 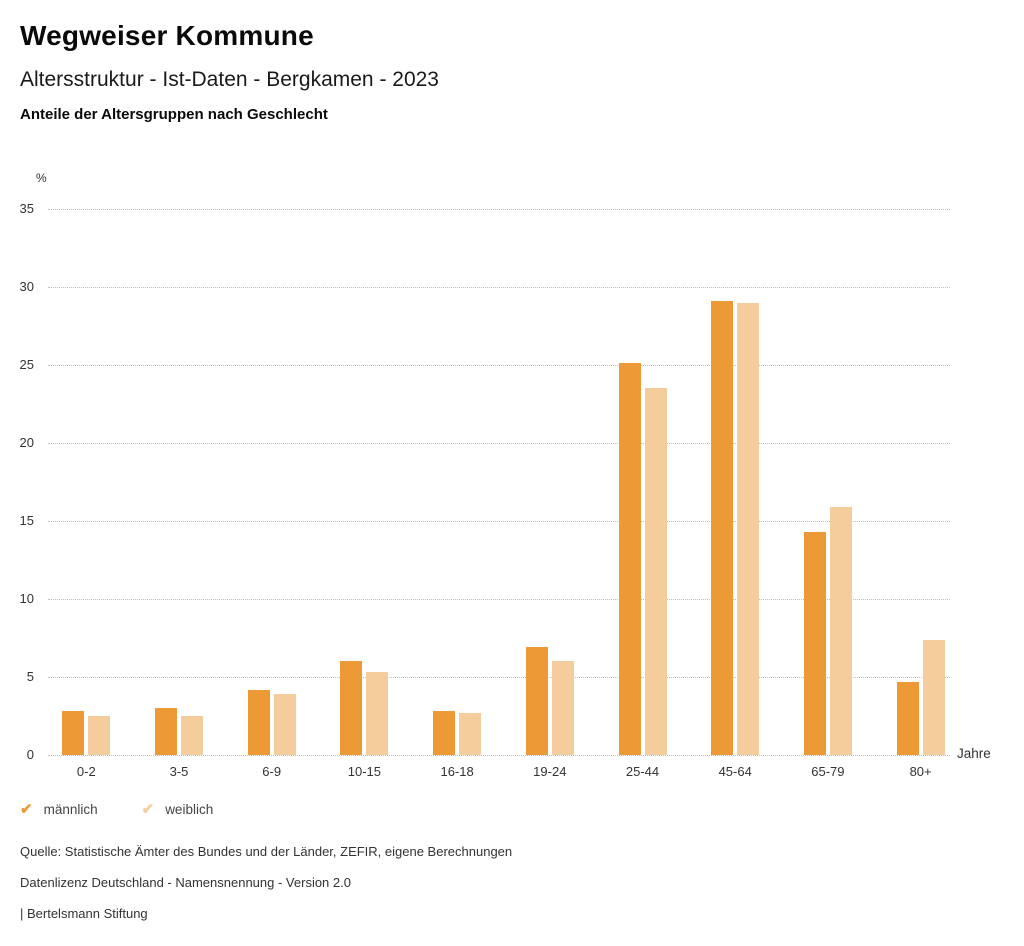 What do you see at coordinates (364, 771) in the screenshot?
I see `x-tick-label-10-15: 10-15` at bounding box center [364, 771].